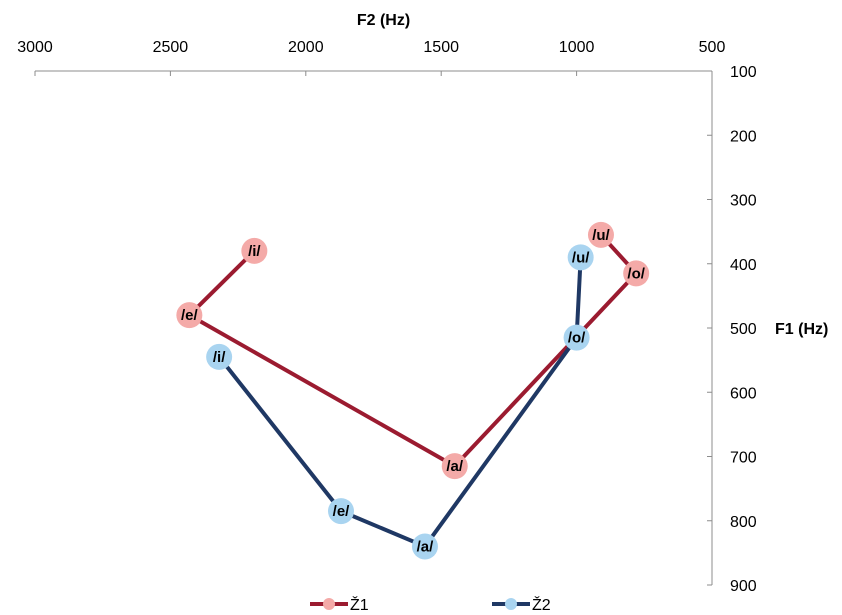  I want to click on y-tick-label: 900, so click(743, 586).